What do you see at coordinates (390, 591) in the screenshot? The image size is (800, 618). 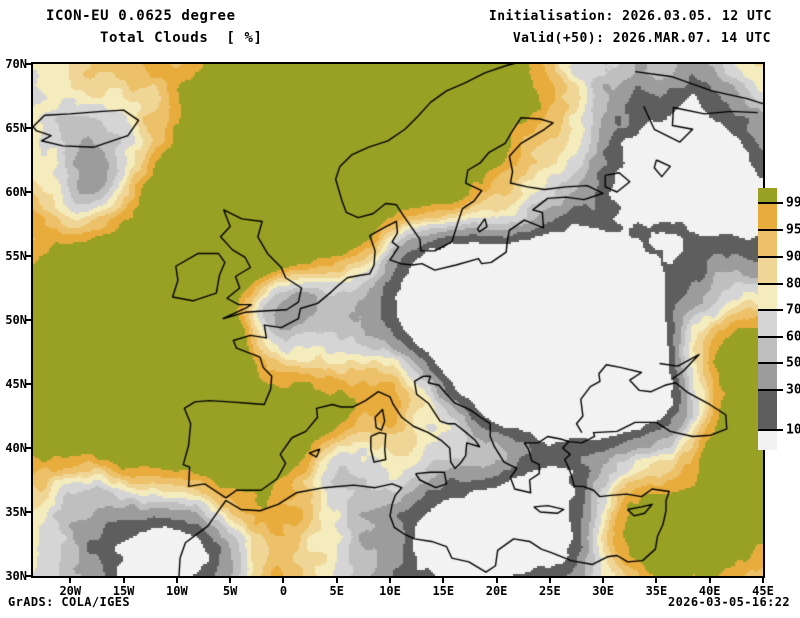 I see `lon-label: 10E` at bounding box center [390, 591].